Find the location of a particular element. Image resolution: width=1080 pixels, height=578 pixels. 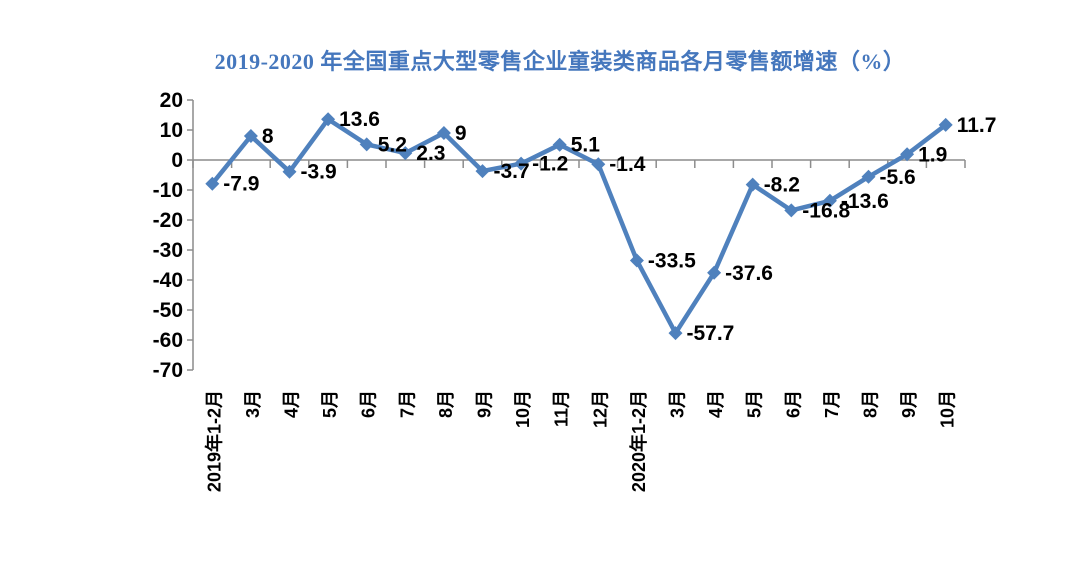

data-point-label: -7.9 is located at coordinates (241, 184).